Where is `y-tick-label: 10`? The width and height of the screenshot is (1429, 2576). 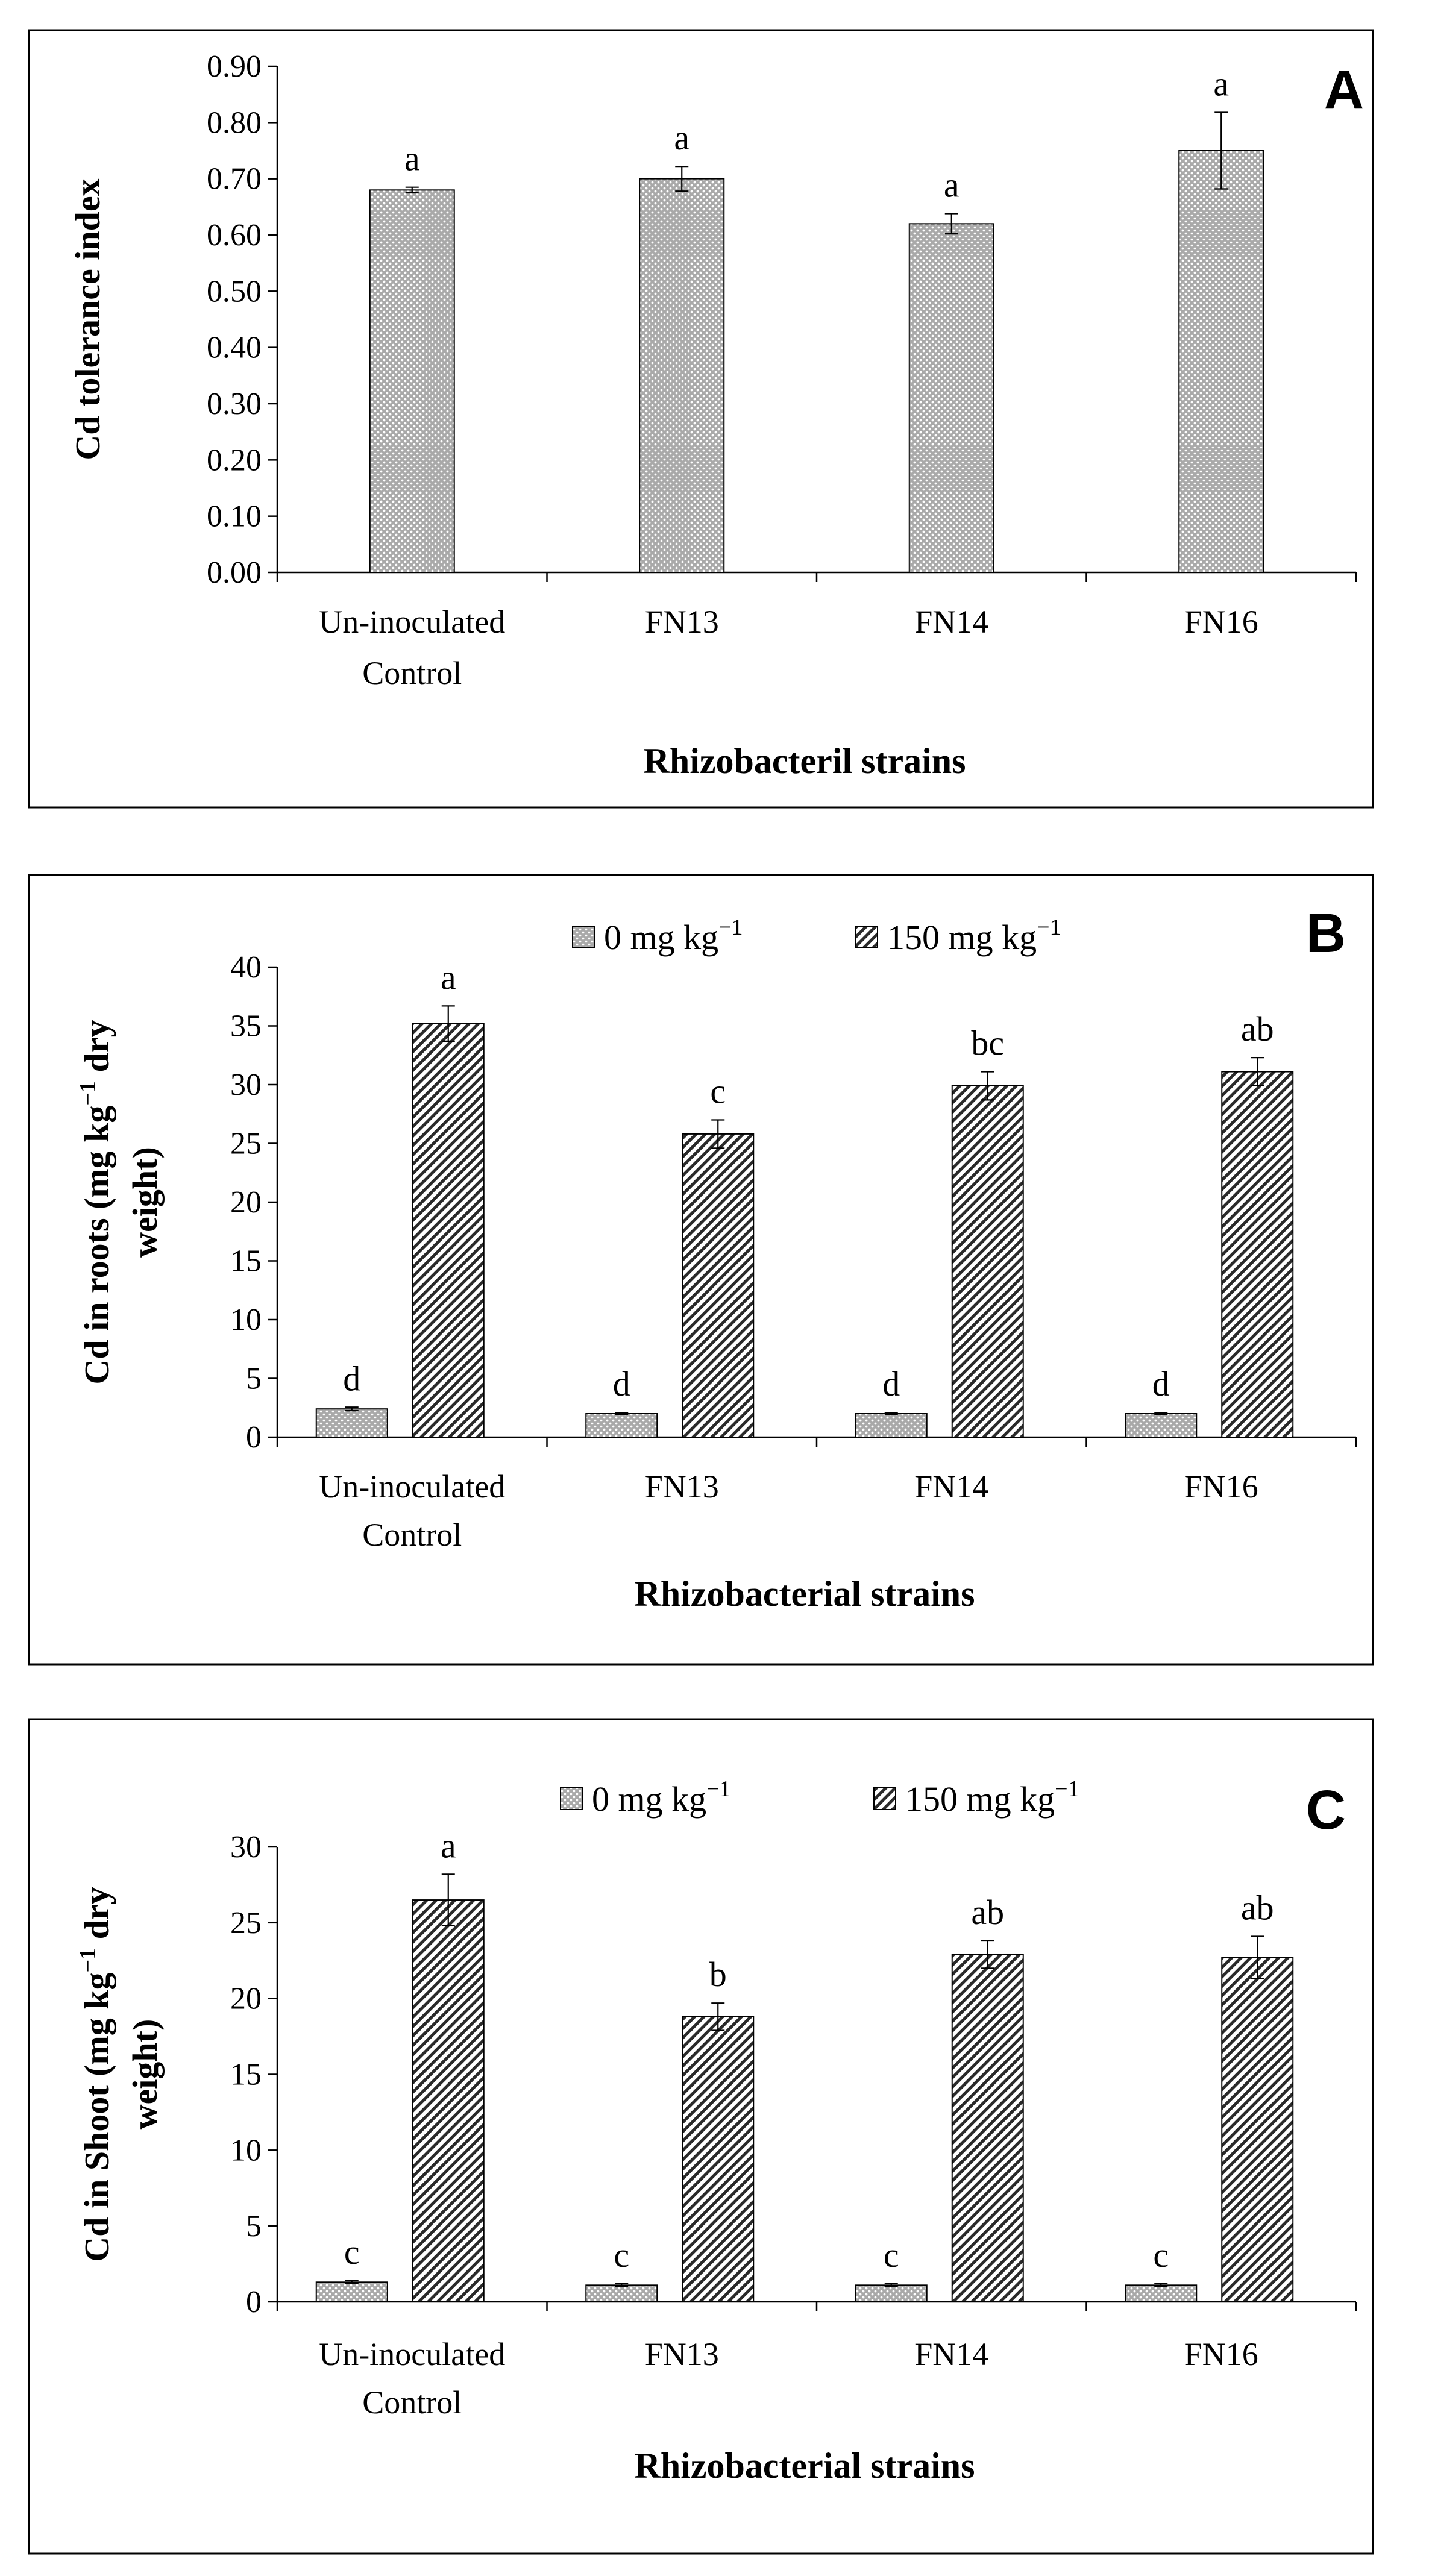
y-tick-label: 10 is located at coordinates (246, 2150).